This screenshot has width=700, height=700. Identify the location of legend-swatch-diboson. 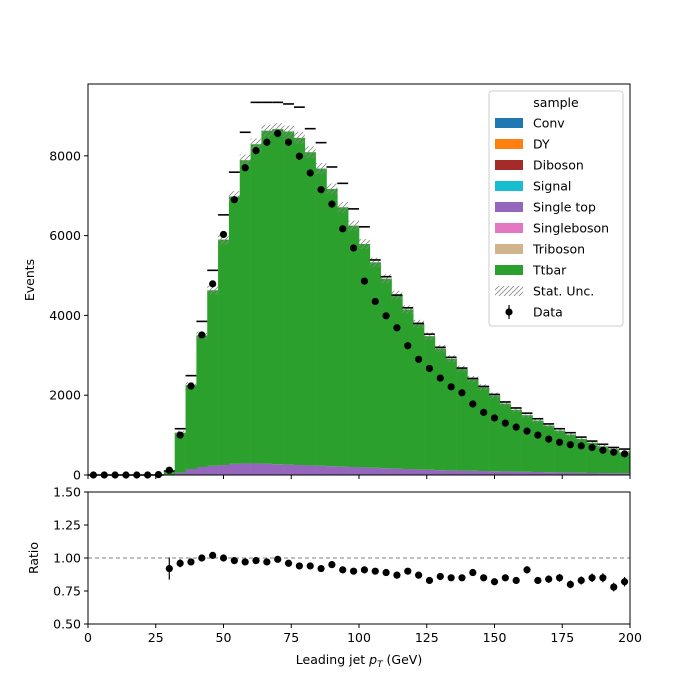
(509, 165).